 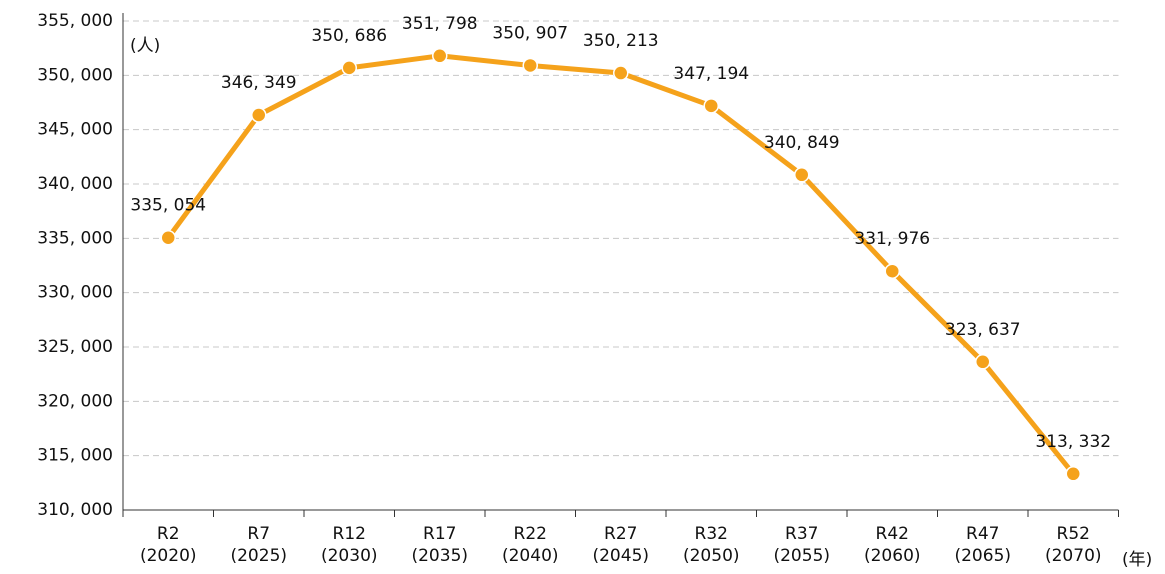 What do you see at coordinates (620, 556) in the screenshot?
I see `x-tick-label: (2045)` at bounding box center [620, 556].